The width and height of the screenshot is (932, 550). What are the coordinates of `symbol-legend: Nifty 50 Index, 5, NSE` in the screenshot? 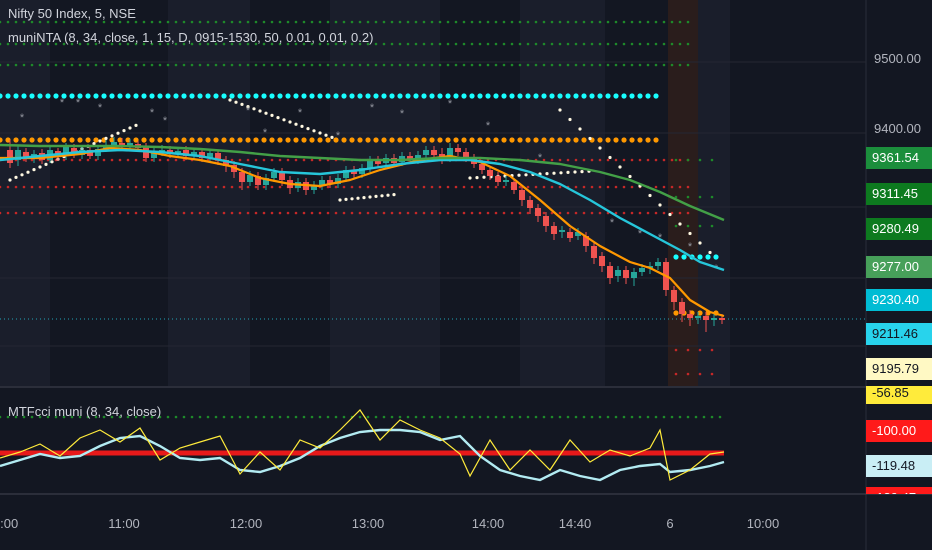 It's located at (72, 13).